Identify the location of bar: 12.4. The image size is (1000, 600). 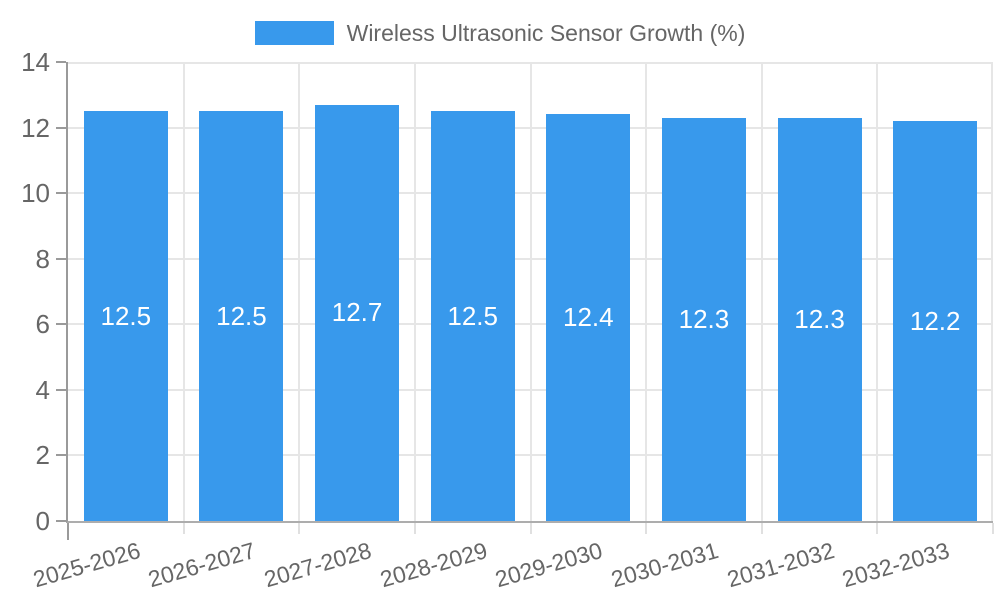
(588, 317).